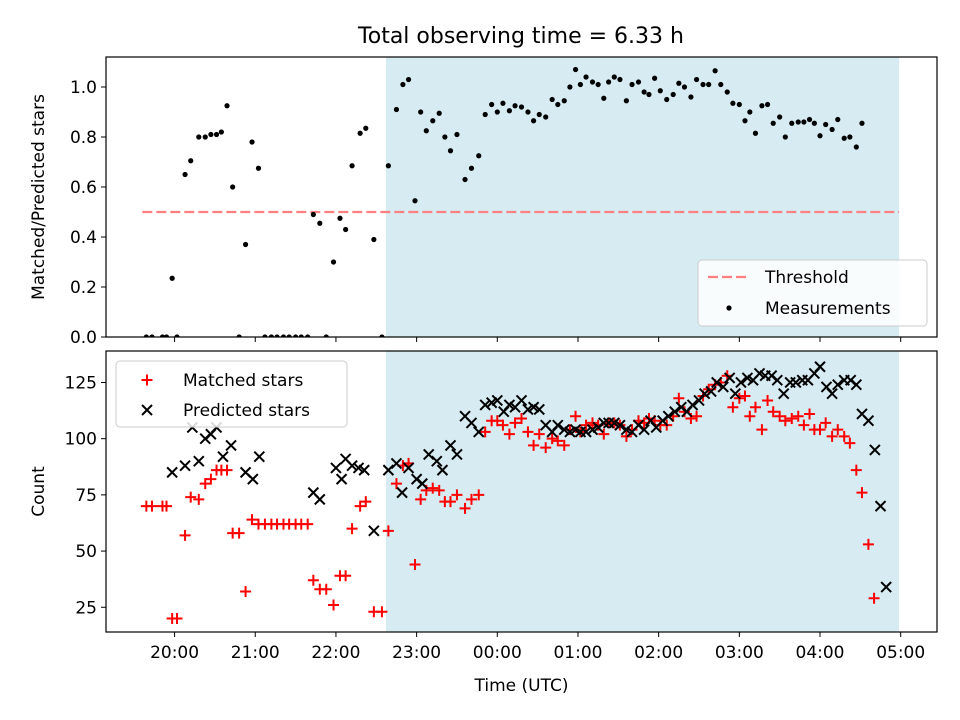  What do you see at coordinates (520, 36) in the screenshot?
I see `figure-title: Total observing time = 6.33 h` at bounding box center [520, 36].